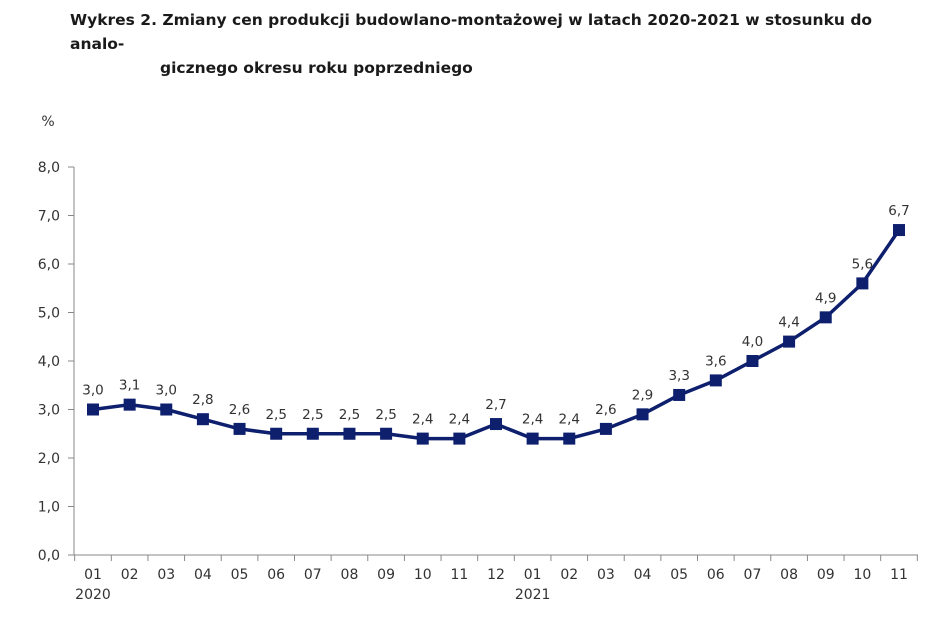 This screenshot has height=626, width=940. Describe the element at coordinates (862, 264) in the screenshot. I see `data-label: 5,6` at that location.